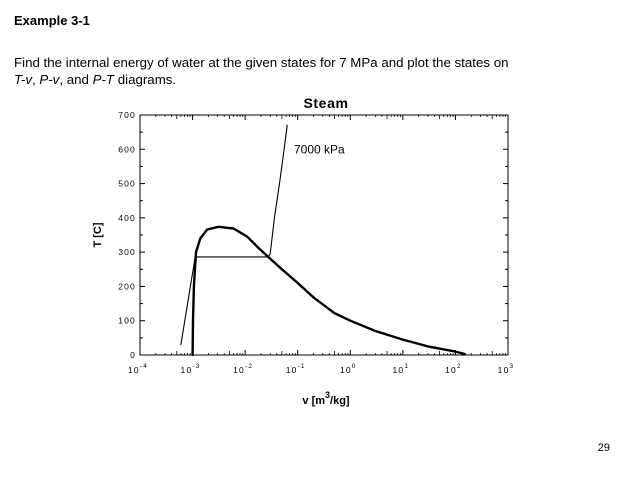 This screenshot has width=638, height=479. Describe the element at coordinates (76, 79) in the screenshot. I see `separator: , and` at that location.